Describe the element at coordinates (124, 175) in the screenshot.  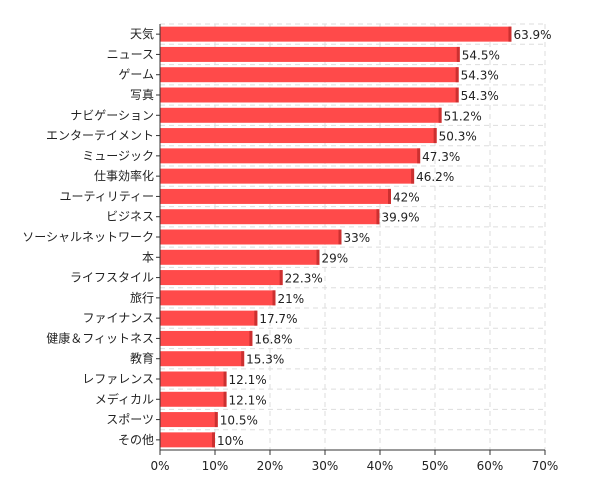
I see `category-label: 仕事効率化` at that location.